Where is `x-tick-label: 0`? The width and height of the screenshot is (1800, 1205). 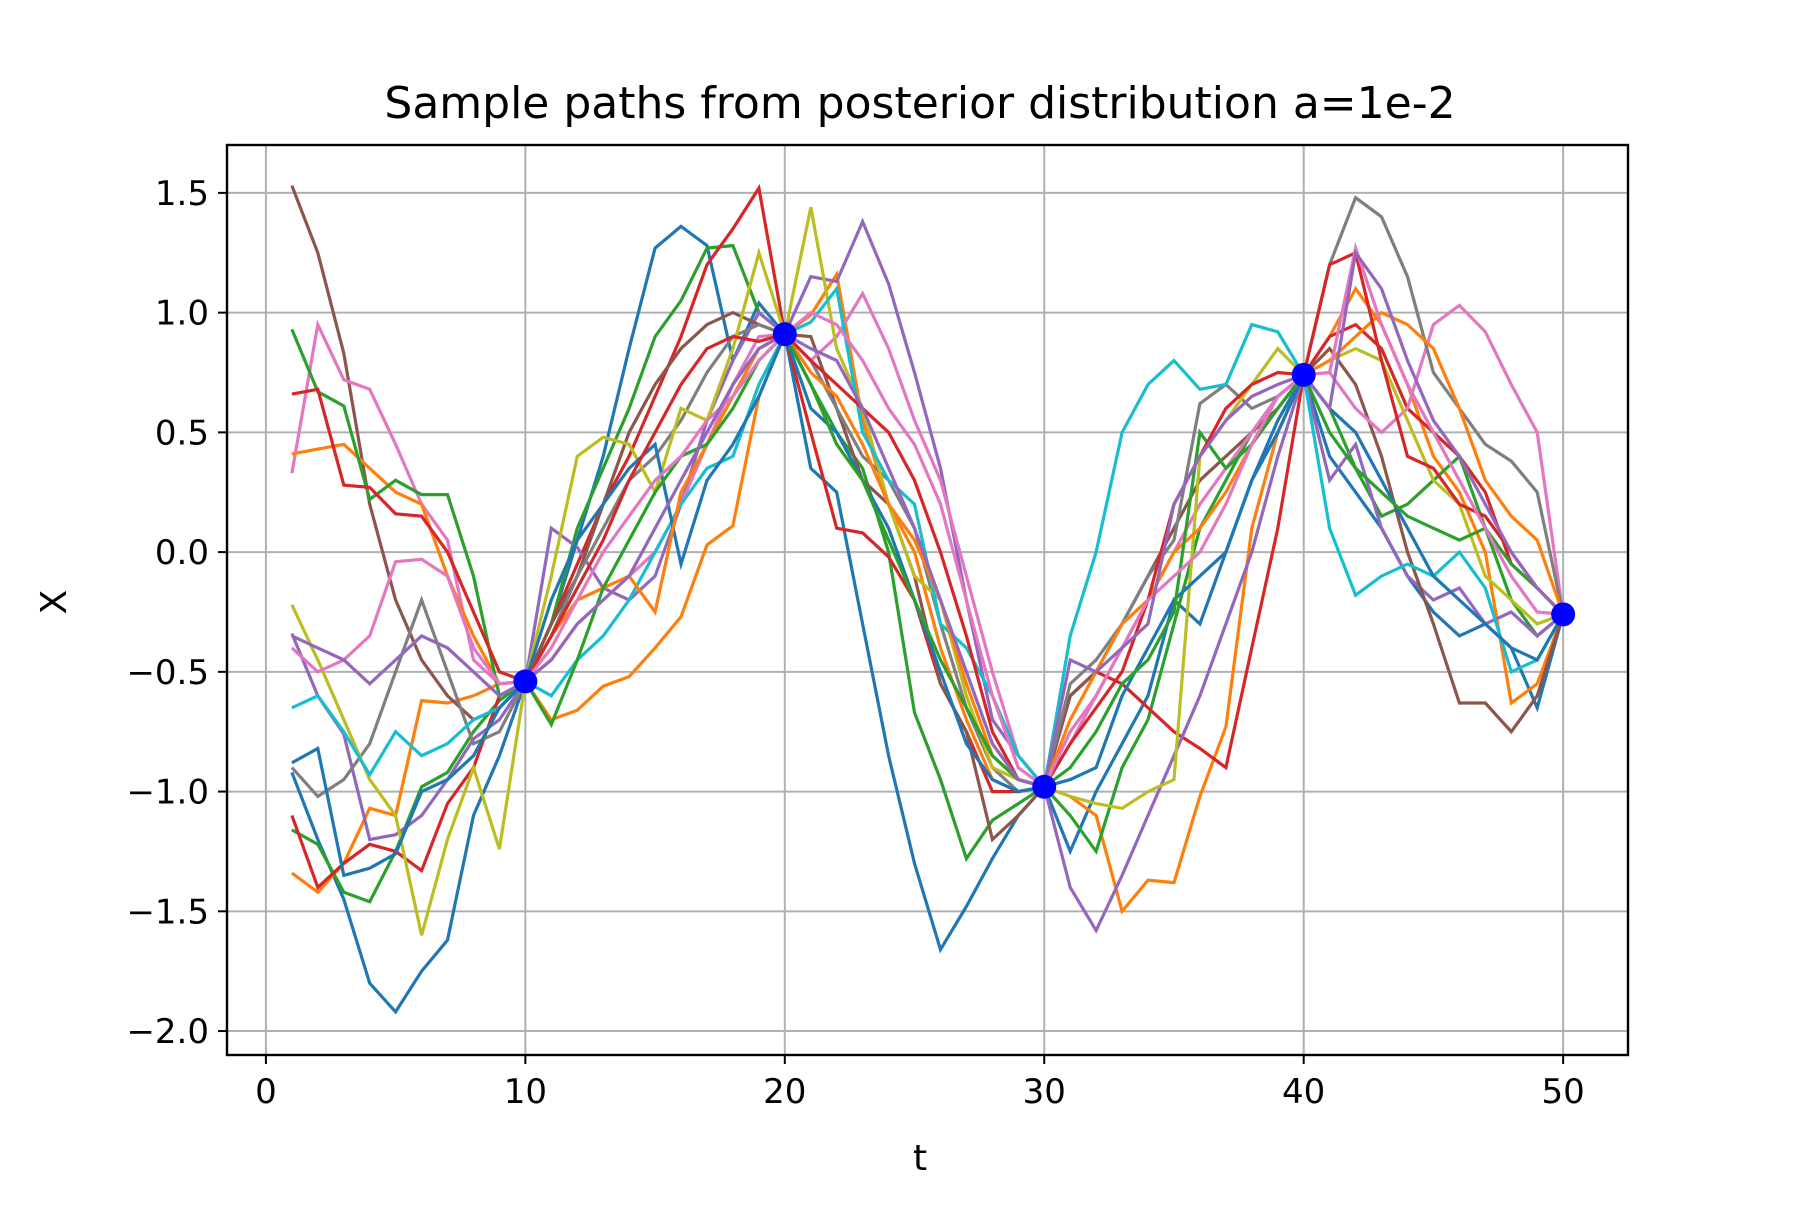 x-tick-label: 0 is located at coordinates (266, 1092).